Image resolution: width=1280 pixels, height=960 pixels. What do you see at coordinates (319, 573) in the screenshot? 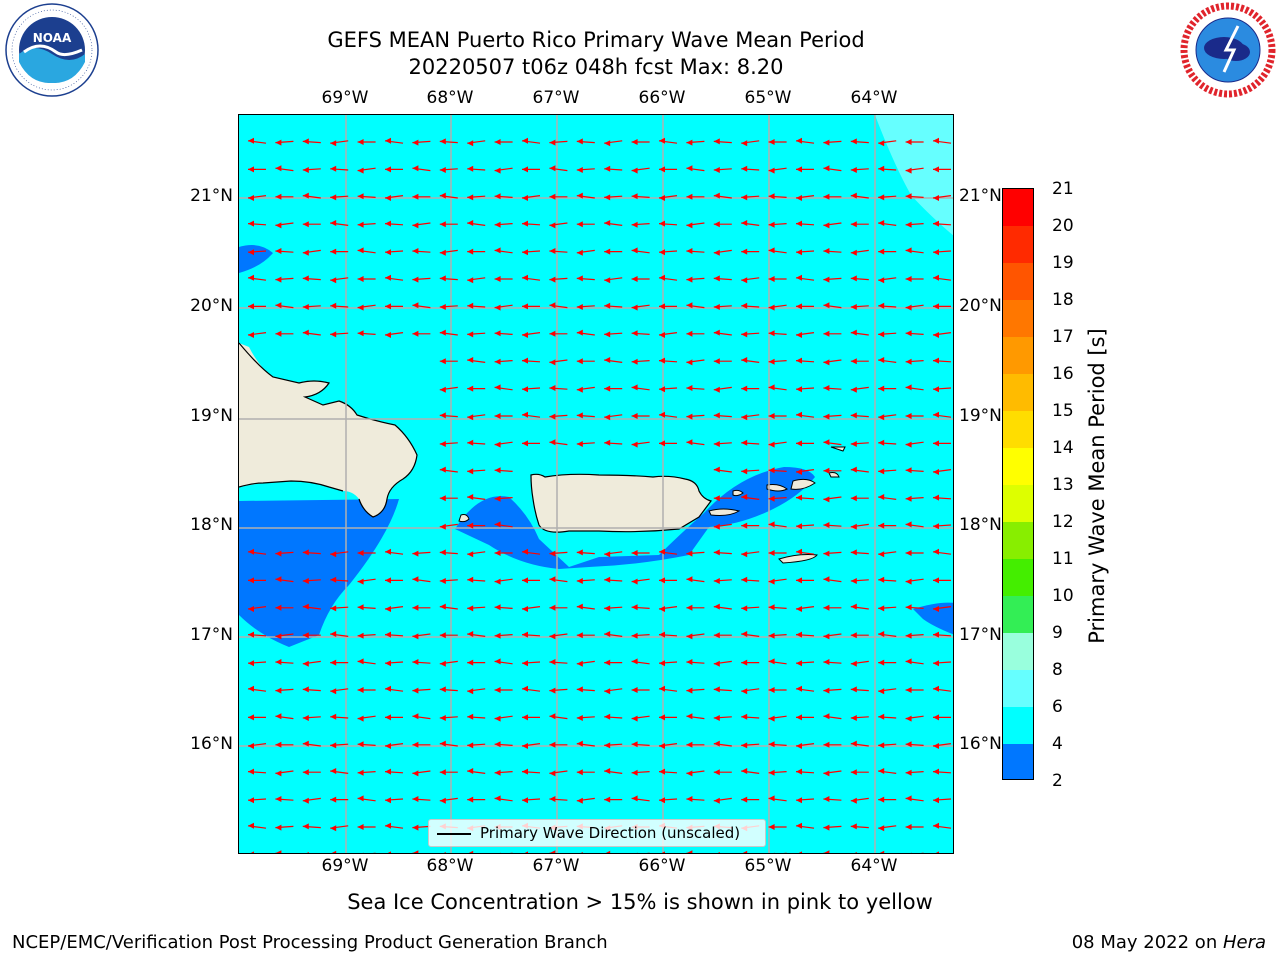
I see `period-4-6-region` at bounding box center [319, 573].